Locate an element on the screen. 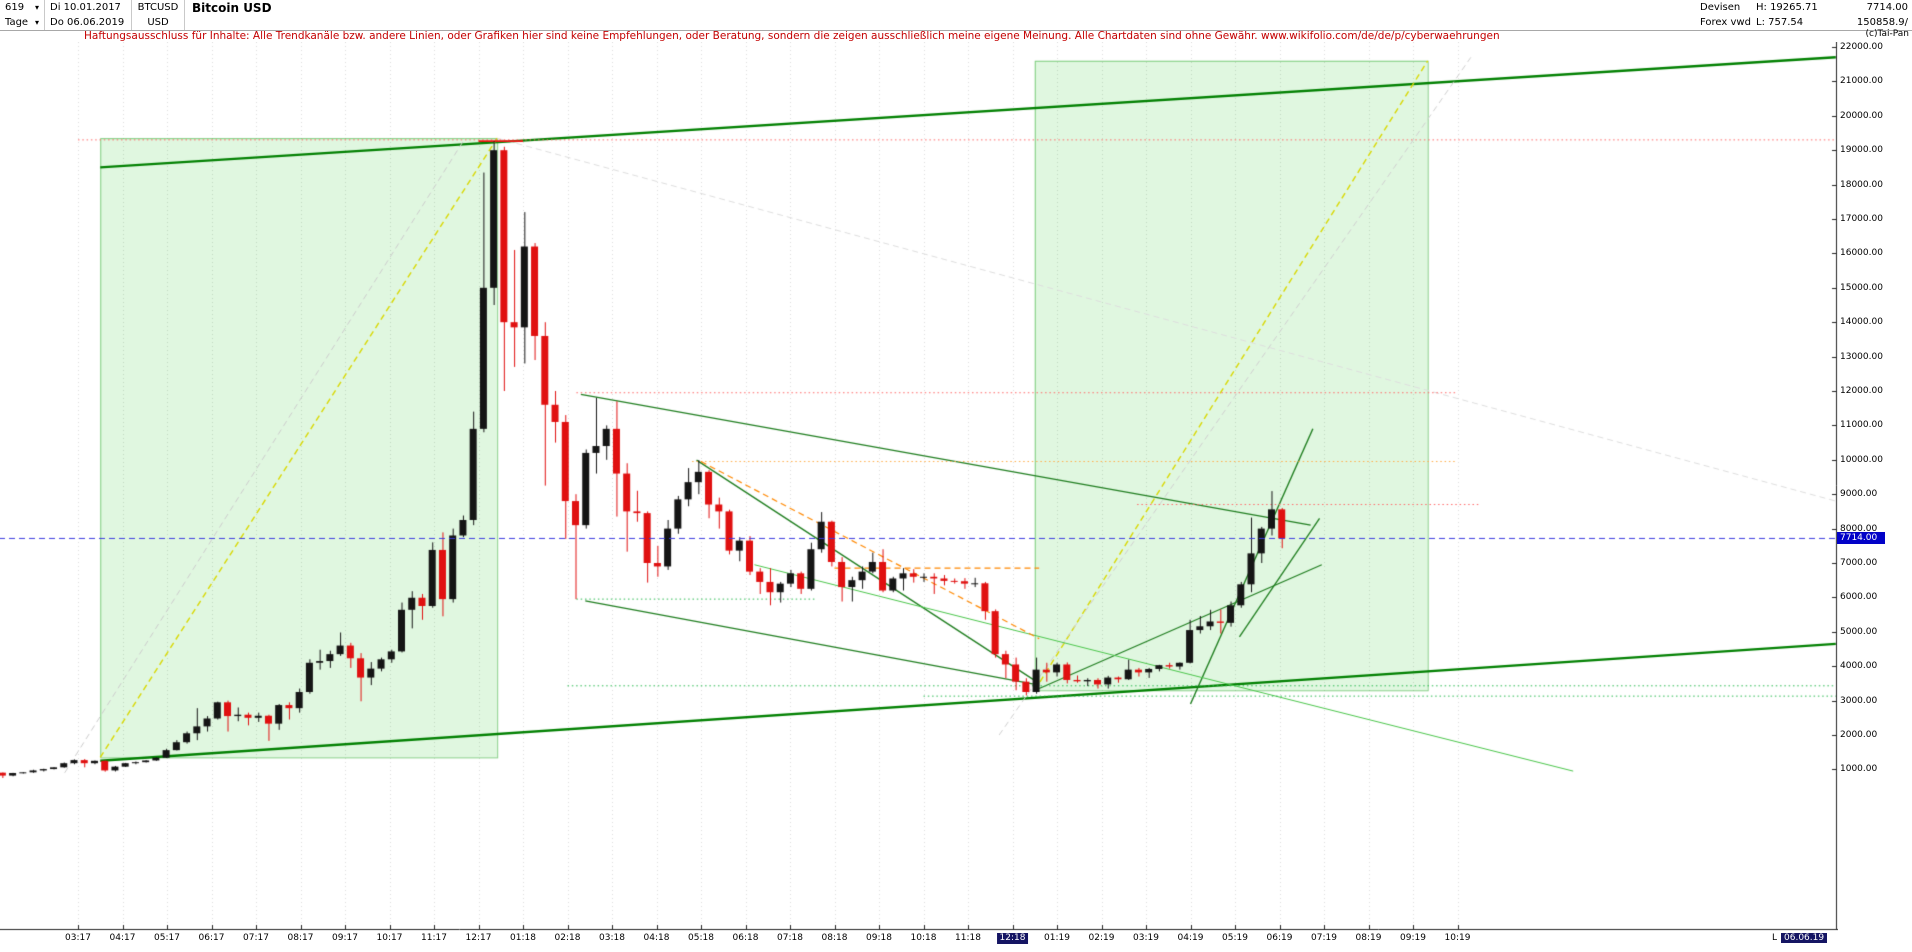  time-axis-label: 07:17 is located at coordinates (256, 938).